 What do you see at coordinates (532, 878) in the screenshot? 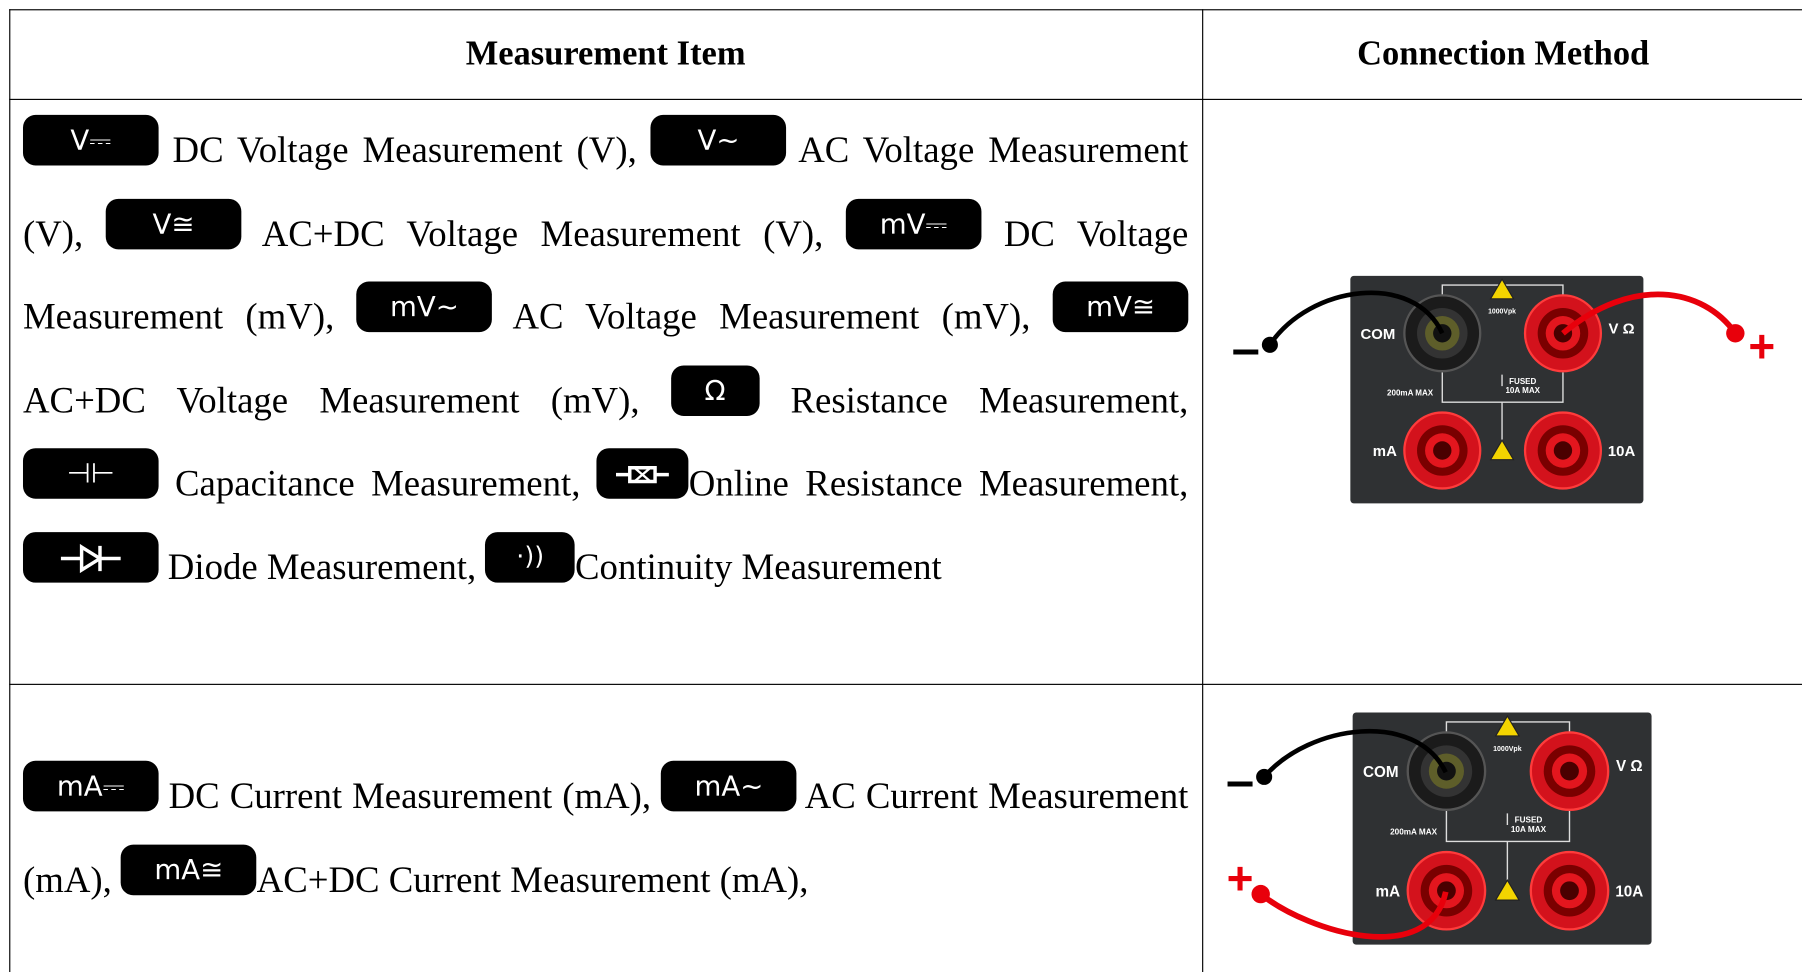
I see `item-text: AC+DC Current Measurement (mA),` at bounding box center [532, 878].